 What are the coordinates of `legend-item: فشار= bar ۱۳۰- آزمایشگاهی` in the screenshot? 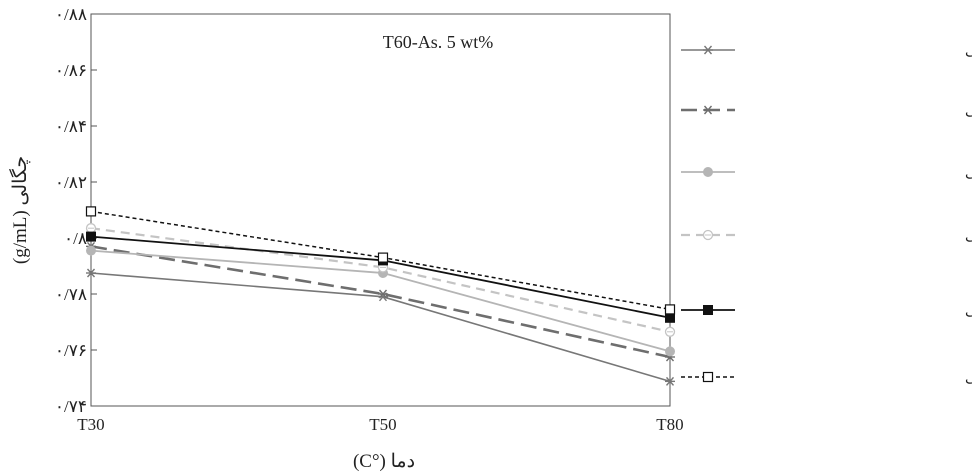 It's located at (826, 310).